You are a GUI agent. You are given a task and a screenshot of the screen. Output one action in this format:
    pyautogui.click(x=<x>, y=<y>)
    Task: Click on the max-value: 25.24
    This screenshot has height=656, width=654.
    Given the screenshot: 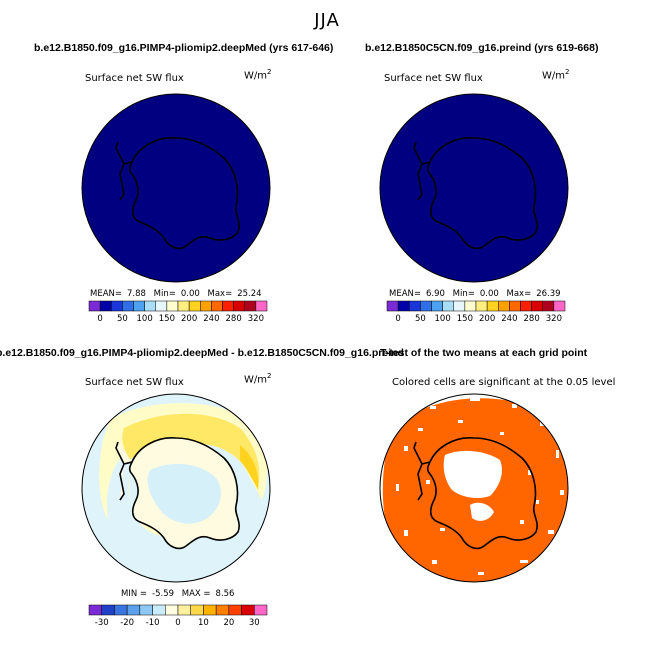 What is the action you would take?
    pyautogui.click(x=249, y=294)
    